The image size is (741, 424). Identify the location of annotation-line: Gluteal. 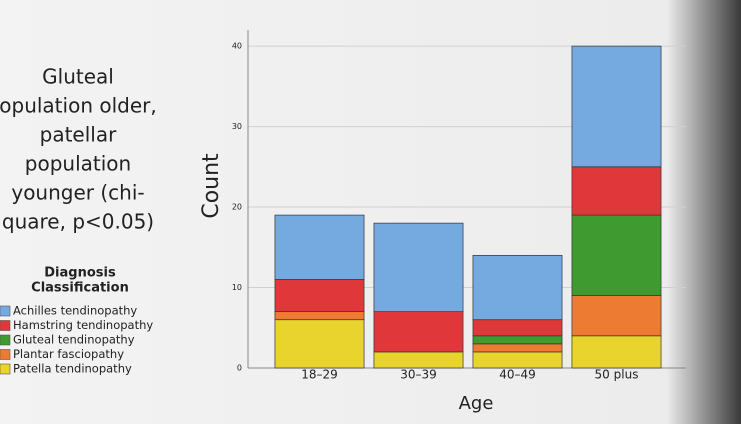
(78, 77).